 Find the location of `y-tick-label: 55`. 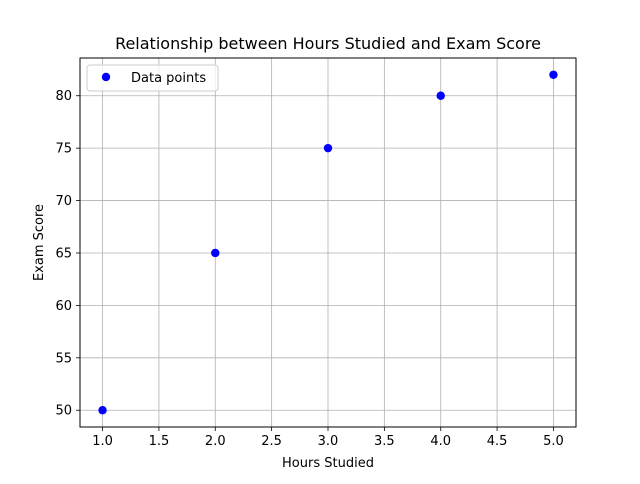

y-tick-label: 55 is located at coordinates (63, 358).